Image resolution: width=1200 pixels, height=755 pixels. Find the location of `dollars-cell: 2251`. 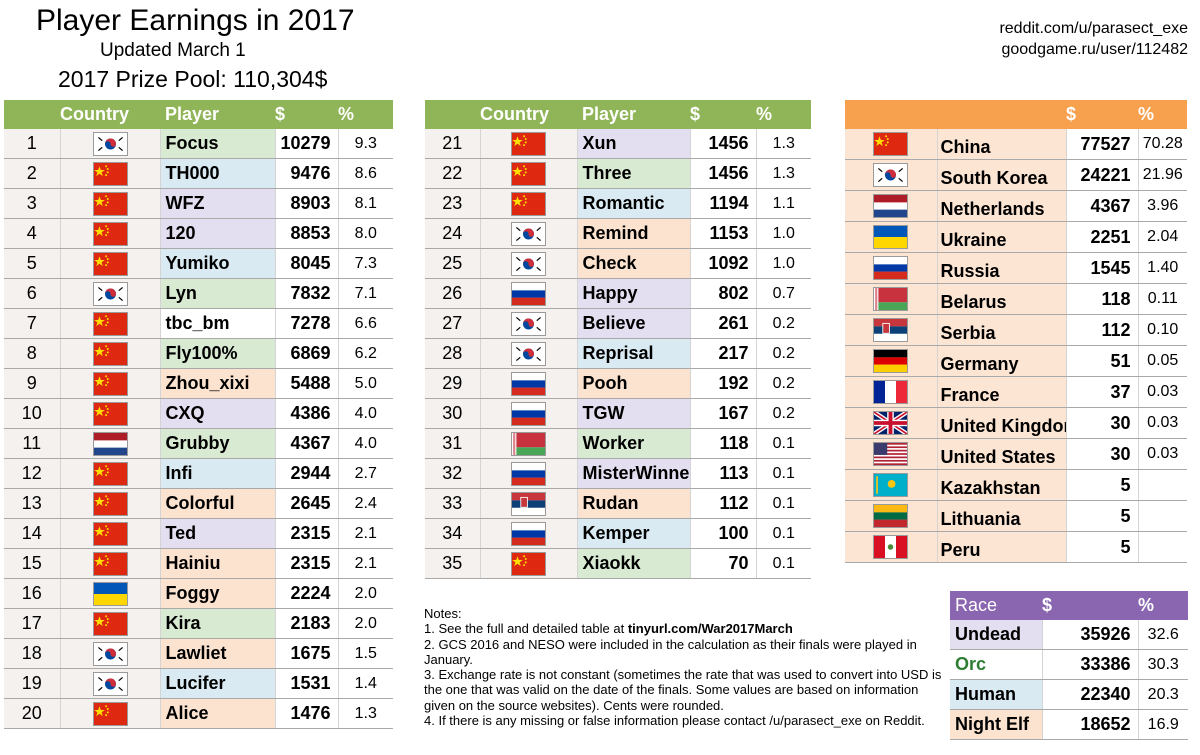

dollars-cell: 2251 is located at coordinates (1101, 237).